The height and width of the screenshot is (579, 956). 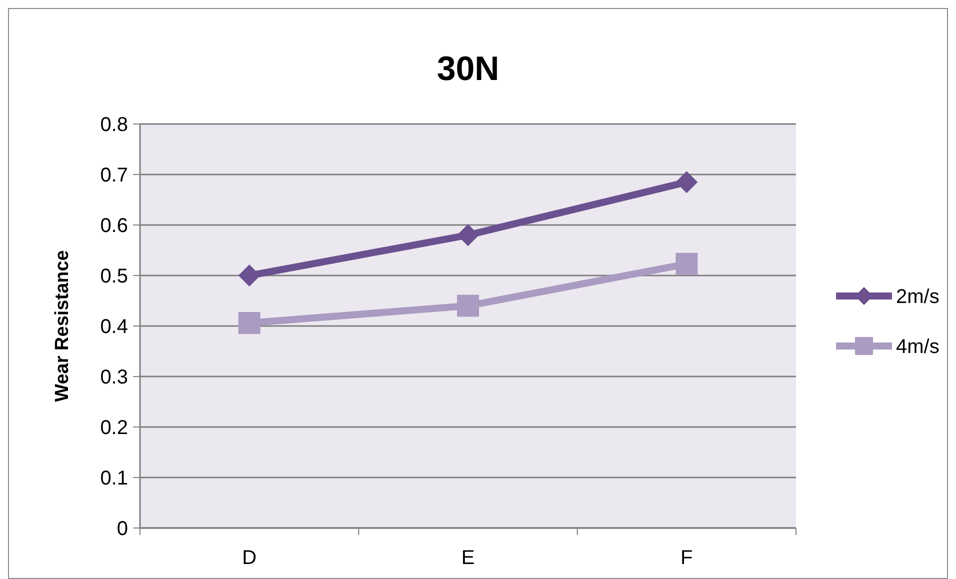 What do you see at coordinates (918, 347) in the screenshot?
I see `legend-label: 4m/s` at bounding box center [918, 347].